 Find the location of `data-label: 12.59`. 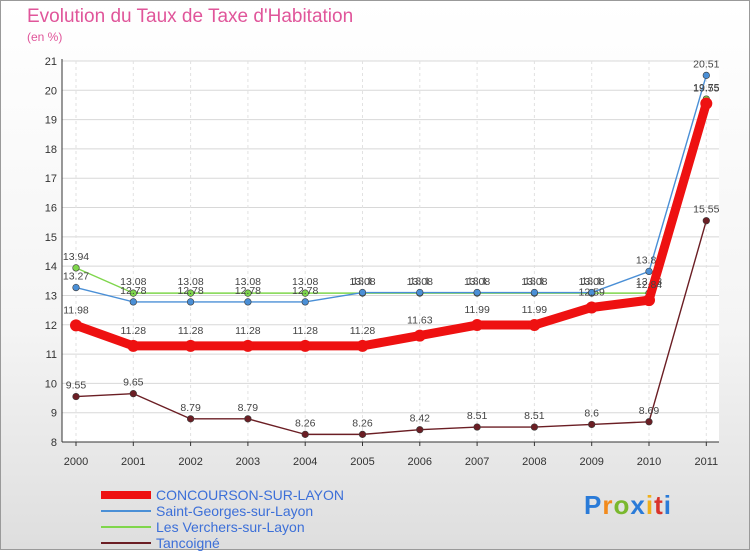

data-label: 12.59 is located at coordinates (592, 292).